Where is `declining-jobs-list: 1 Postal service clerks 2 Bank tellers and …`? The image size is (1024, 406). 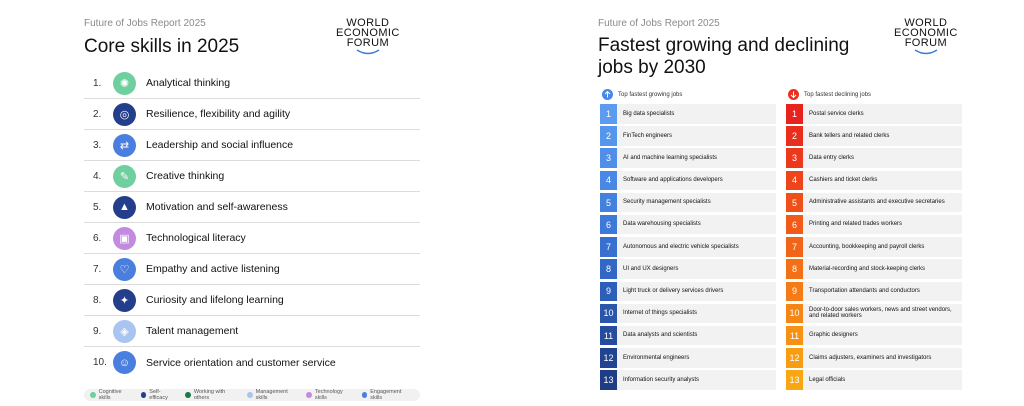 declining-jobs-list: 1 Postal service clerks 2 Bank tellers and … is located at coordinates (874, 248).